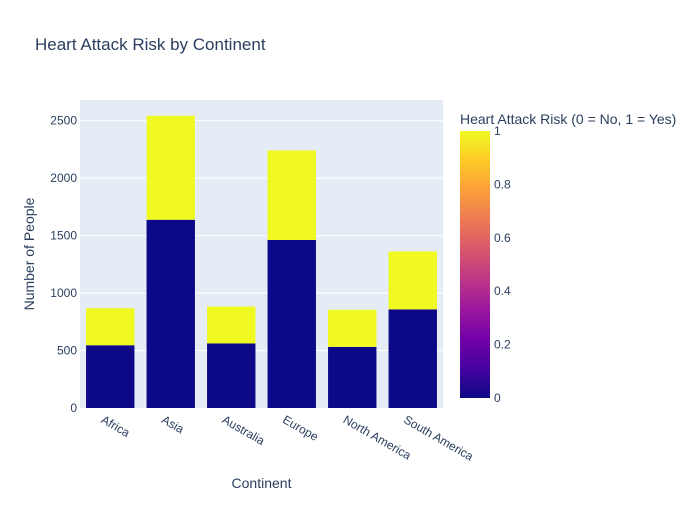 This screenshot has height=505, width=700. What do you see at coordinates (231, 325) in the screenshot?
I see `bar-risk-1-australia` at bounding box center [231, 325].